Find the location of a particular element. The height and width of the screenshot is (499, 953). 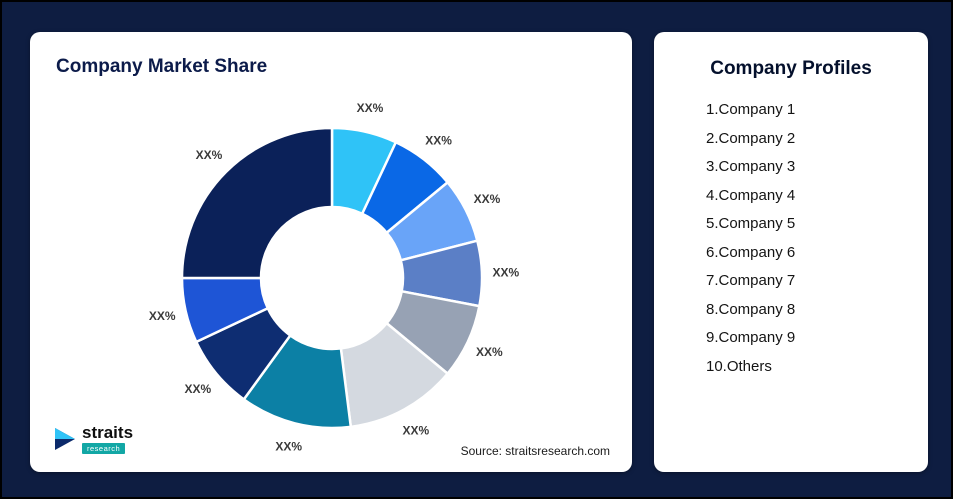

company-list-item: 2.Company 2 is located at coordinates (751, 138).